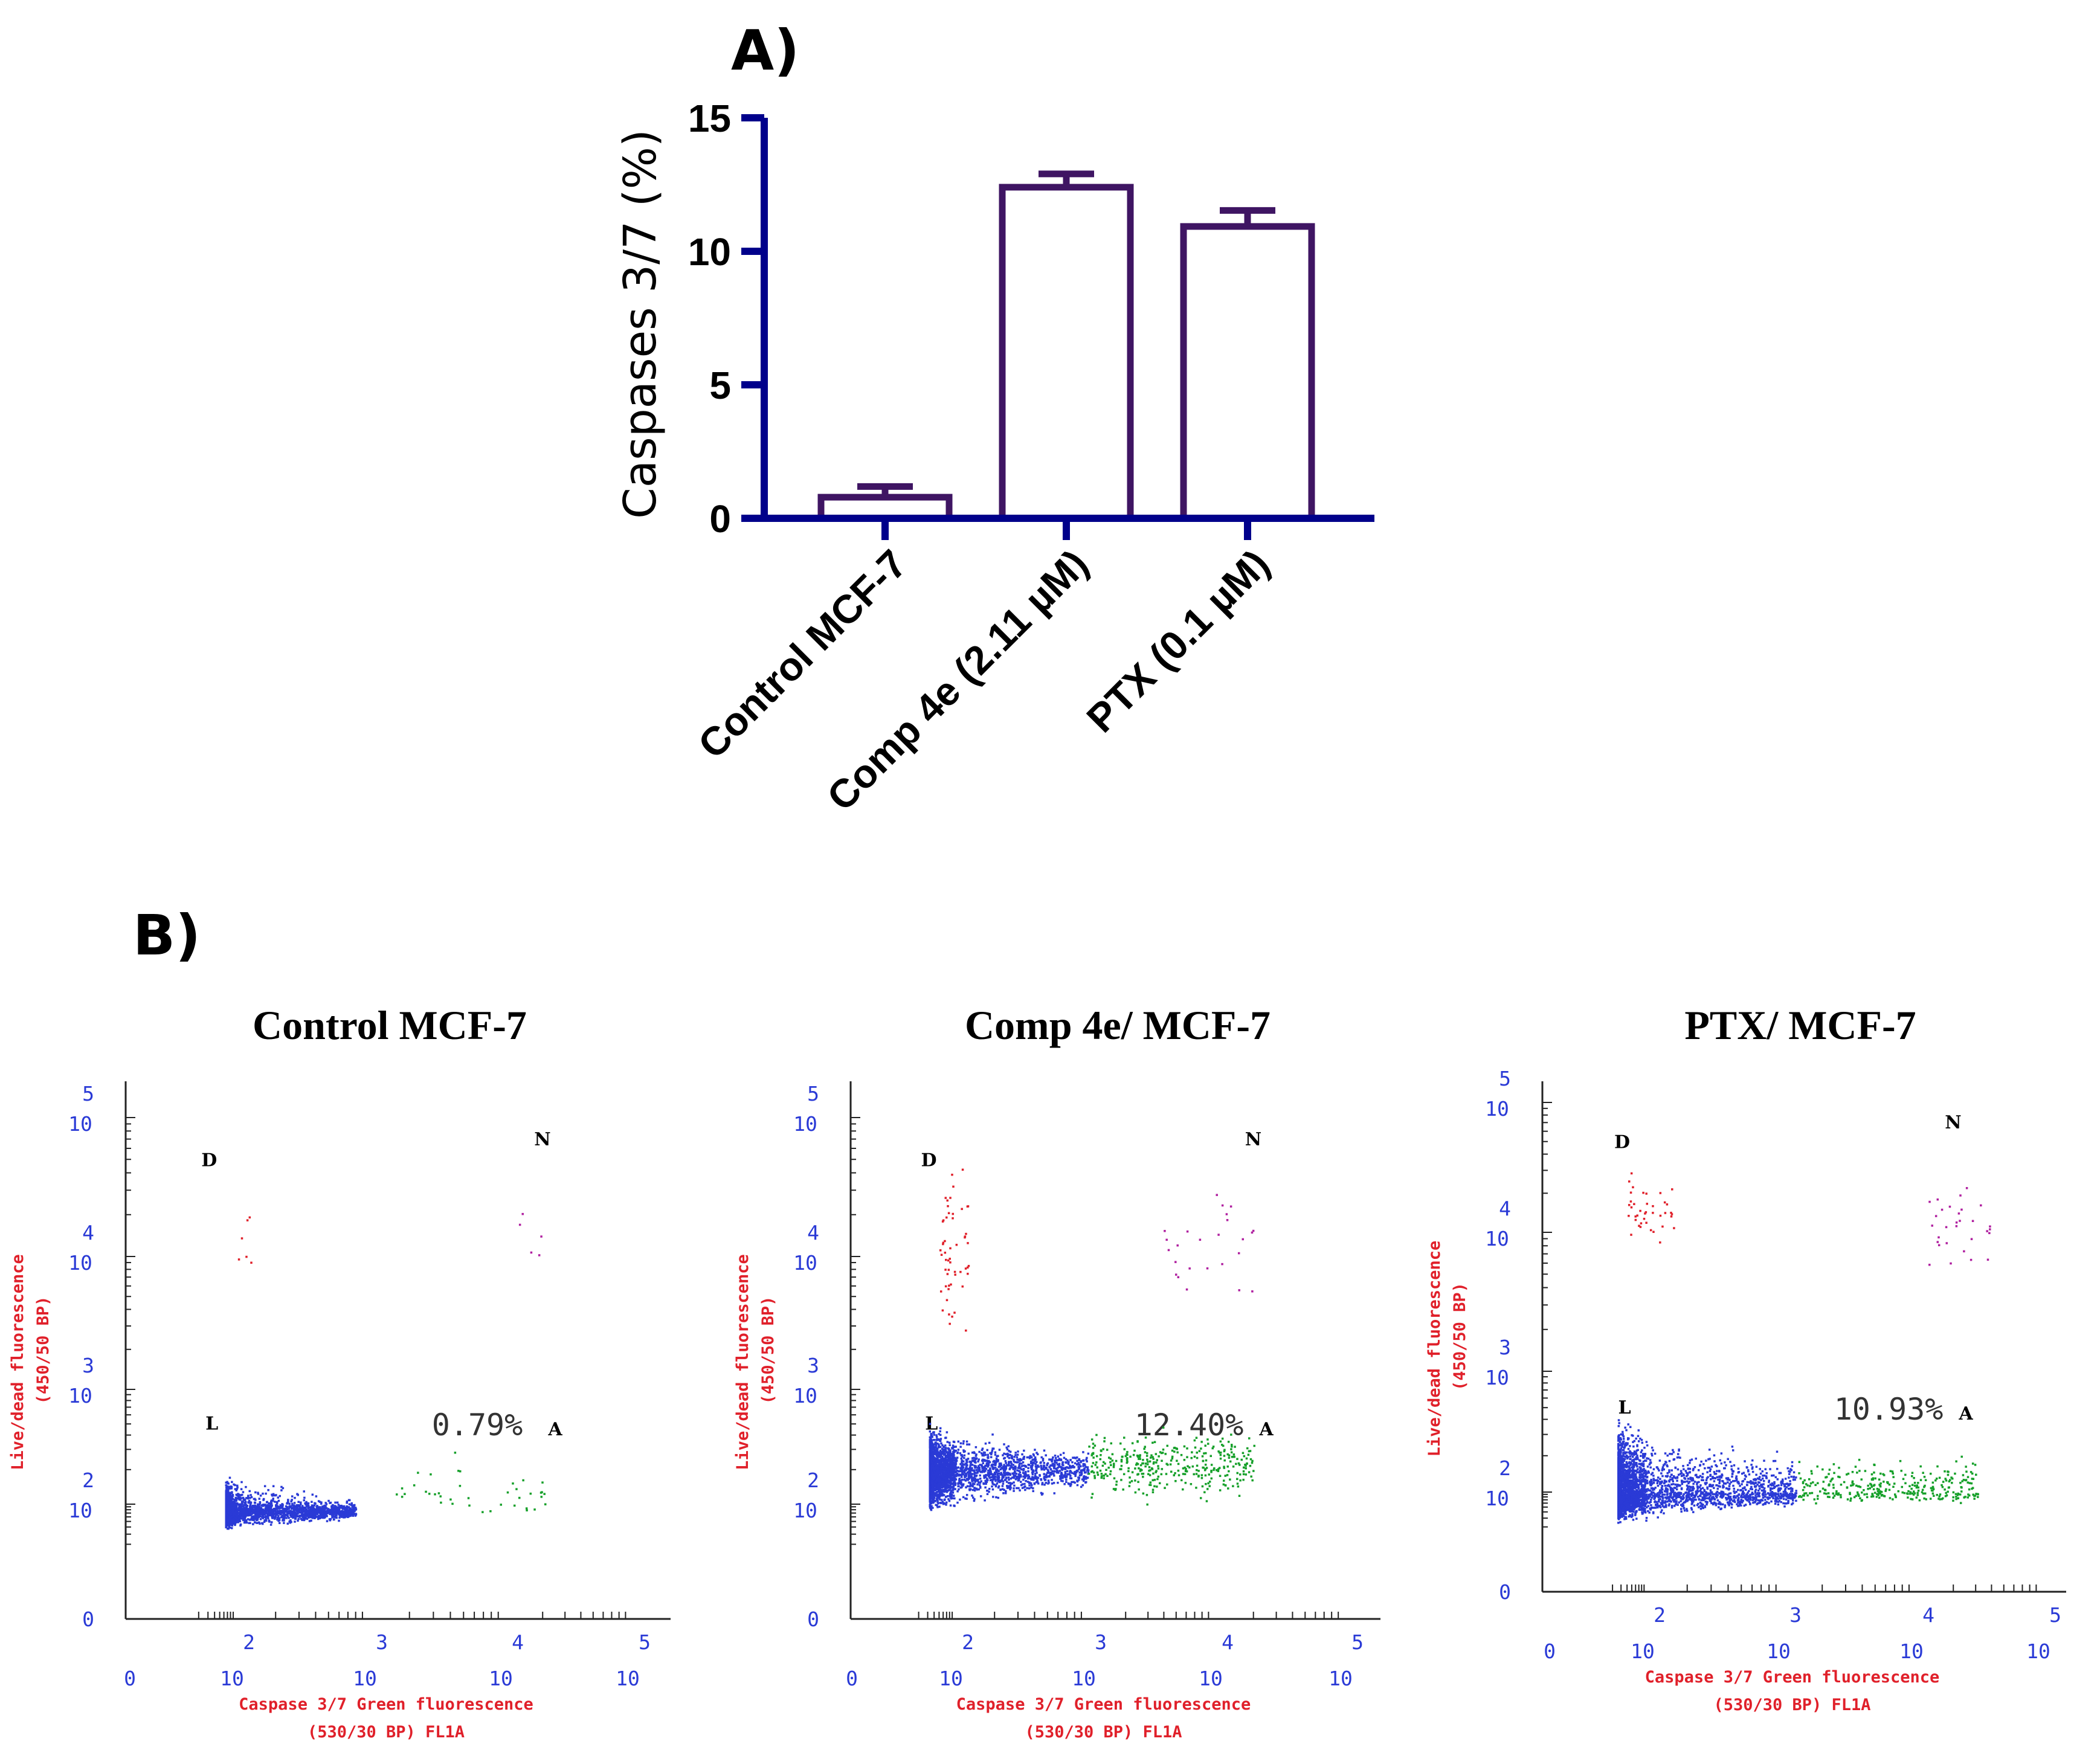 This screenshot has height=1747, width=2100. Describe the element at coordinates (471, 1482) in the screenshot. I see `population-apoptotic-green` at that location.